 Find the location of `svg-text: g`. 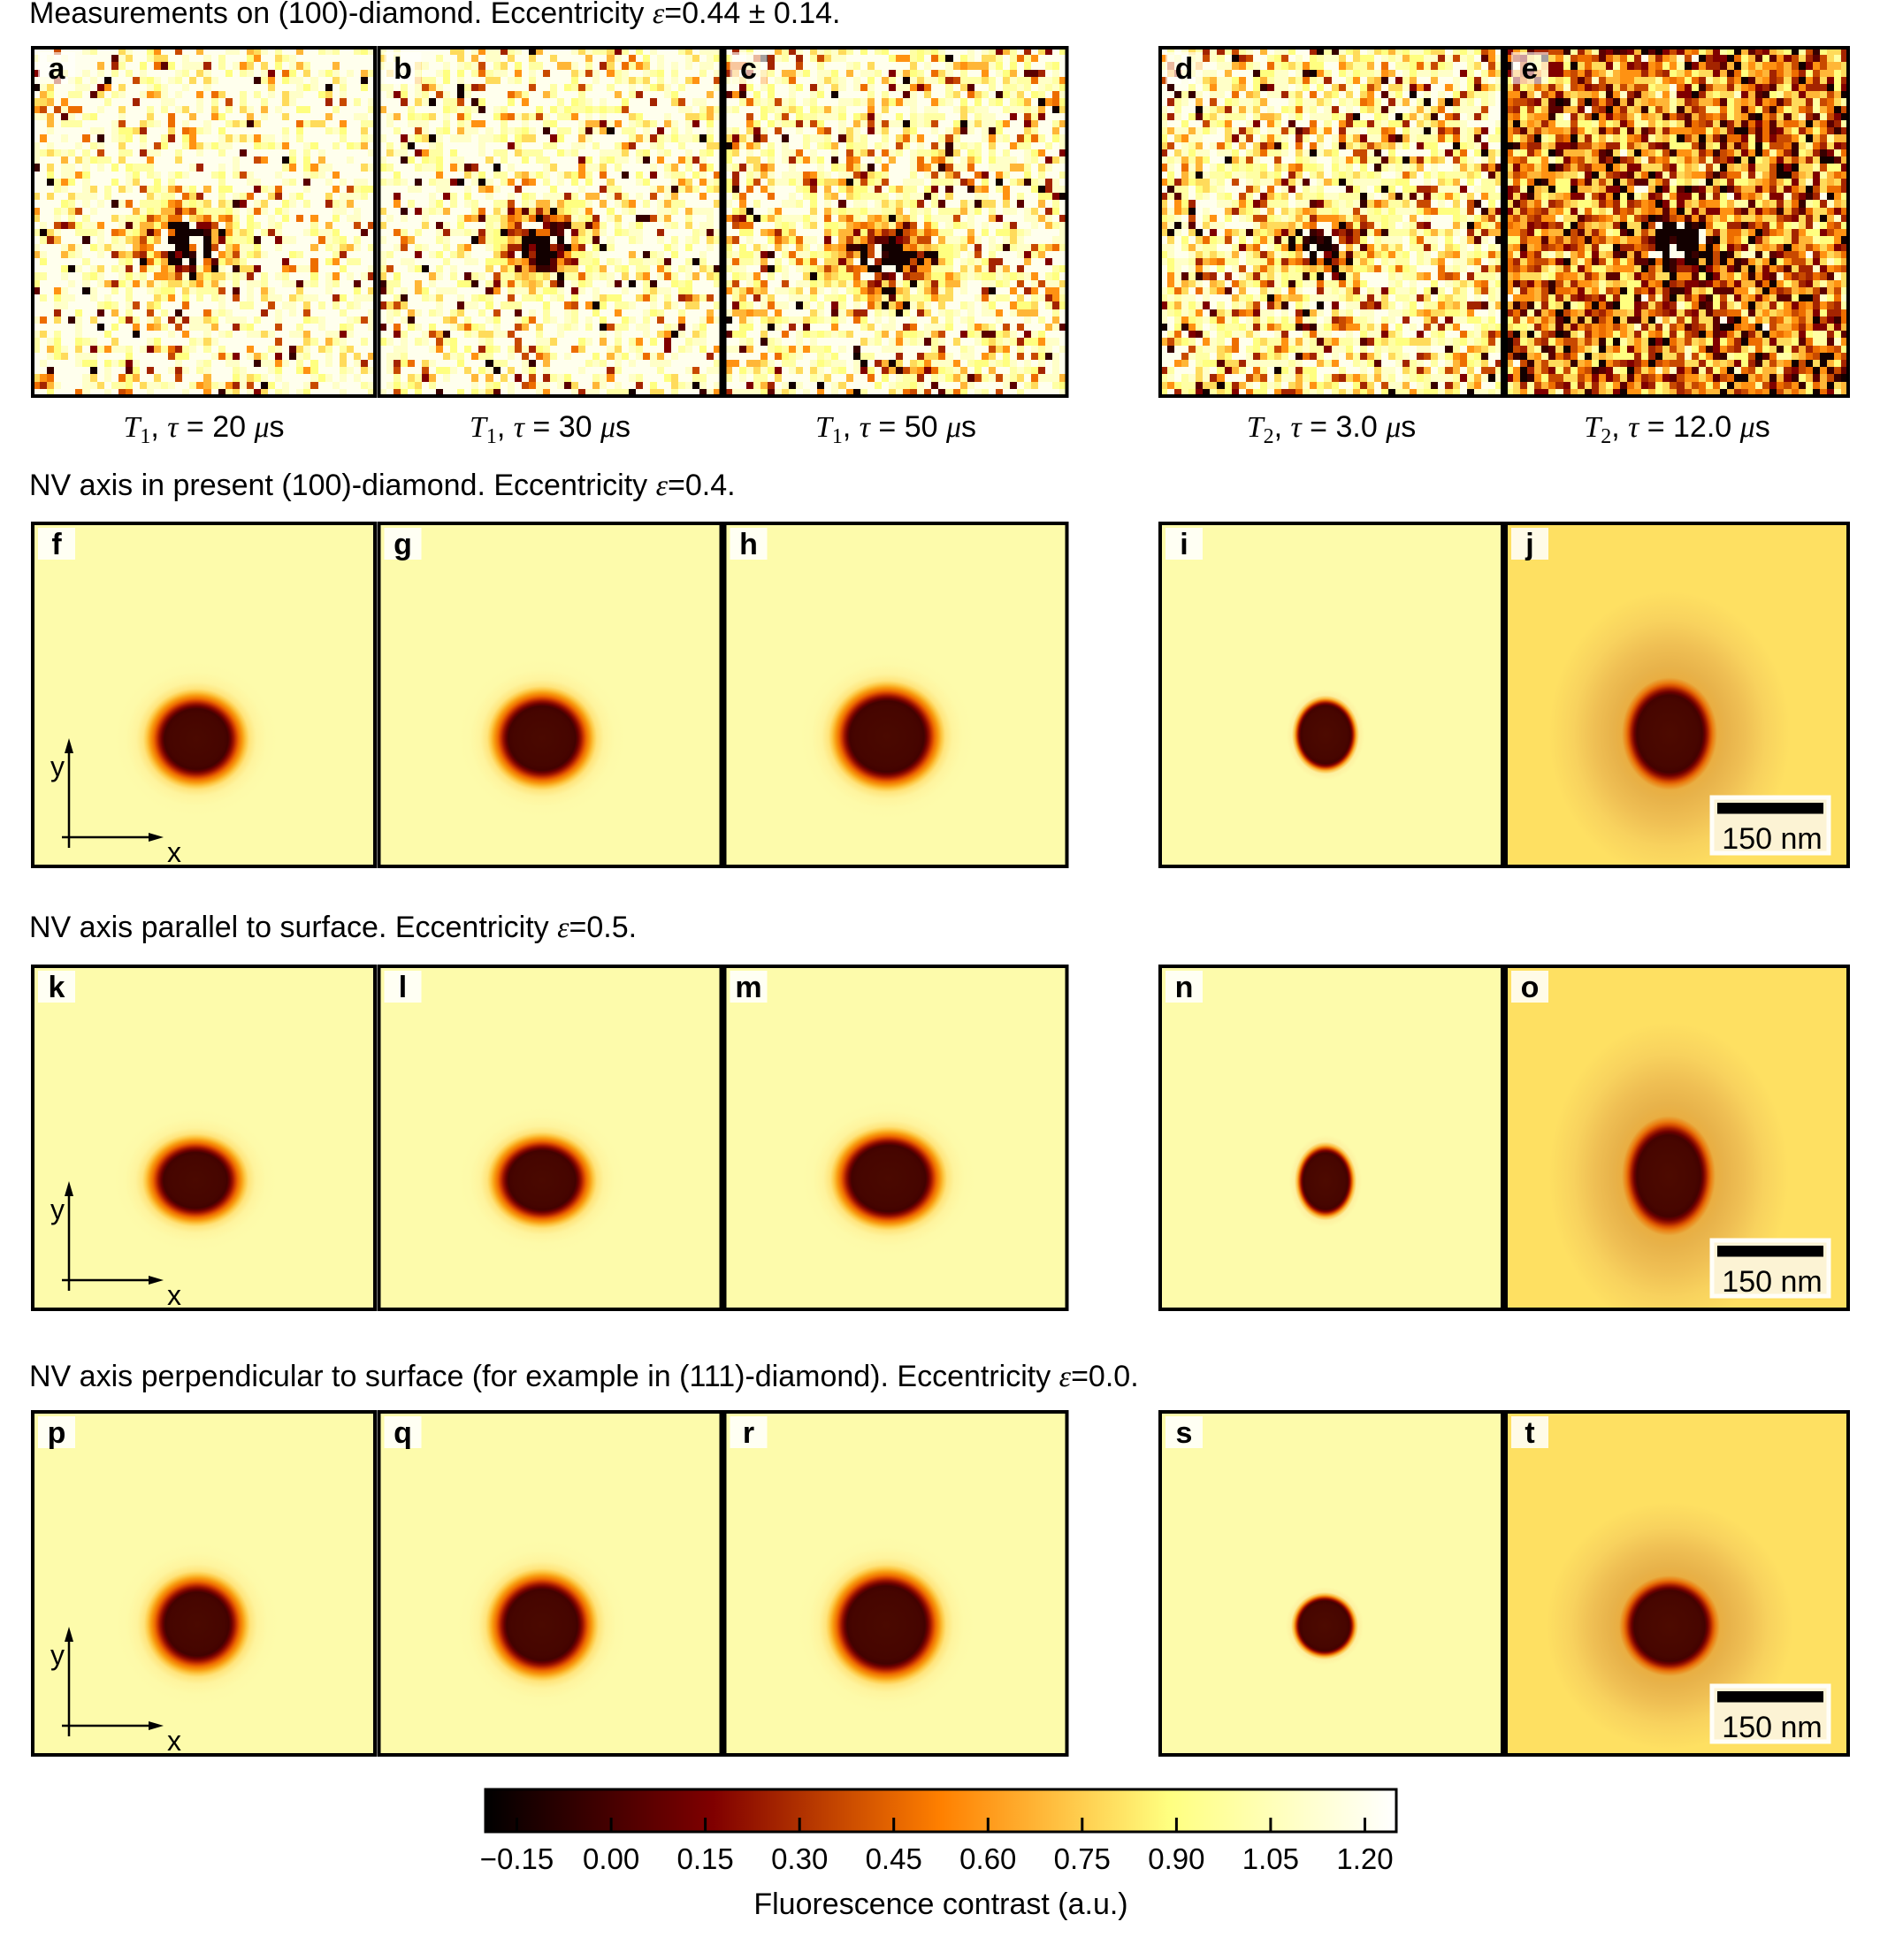

svg-text: g is located at coordinates (403, 544).